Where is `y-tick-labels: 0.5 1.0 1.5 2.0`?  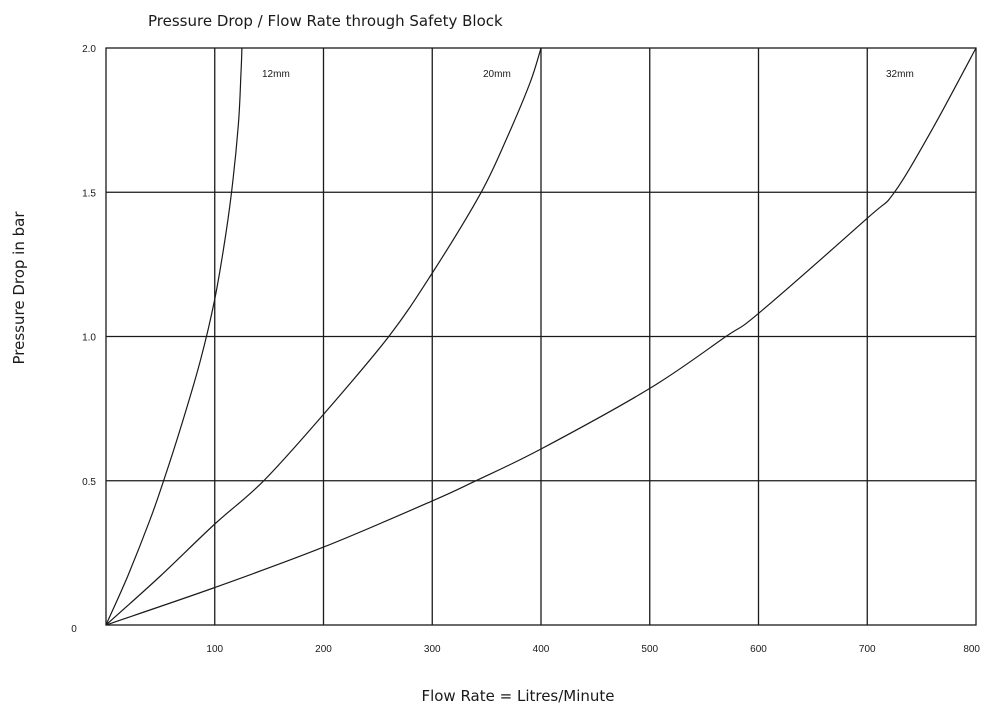
y-tick-labels: 0.5 1.0 1.5 2.0 is located at coordinates (89, 266).